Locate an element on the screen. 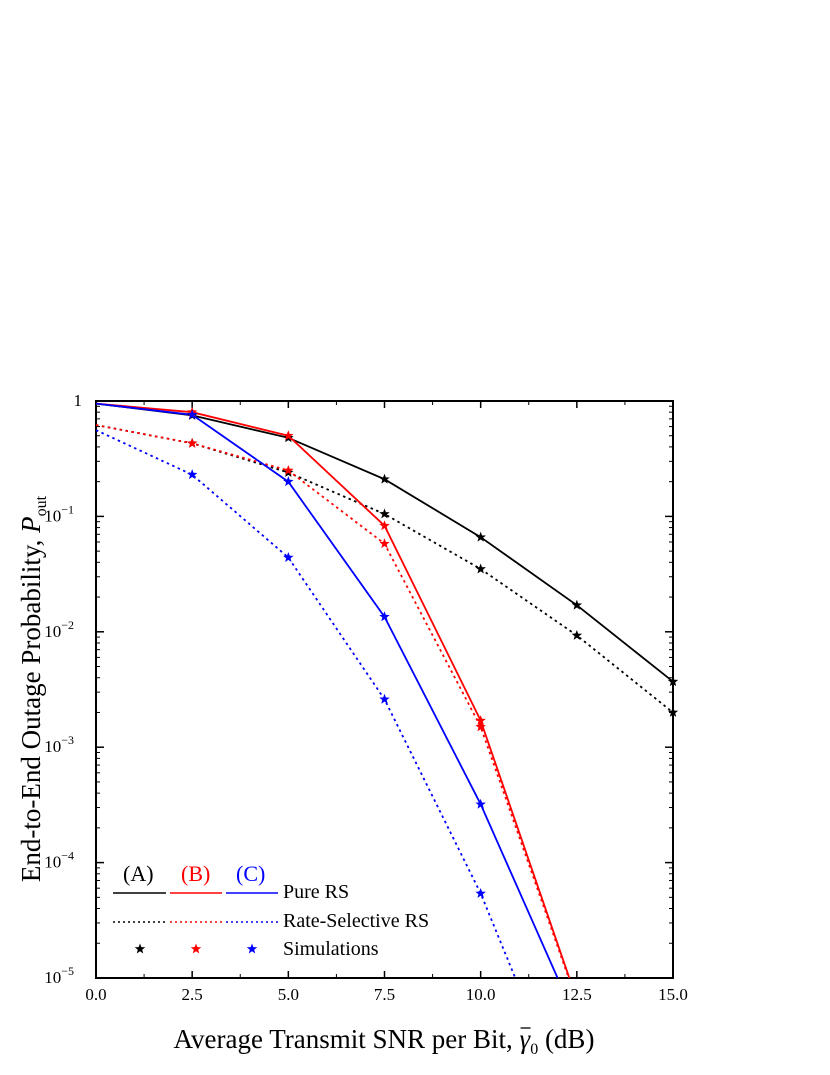  x-tick-label: 7.5 is located at coordinates (384, 994).